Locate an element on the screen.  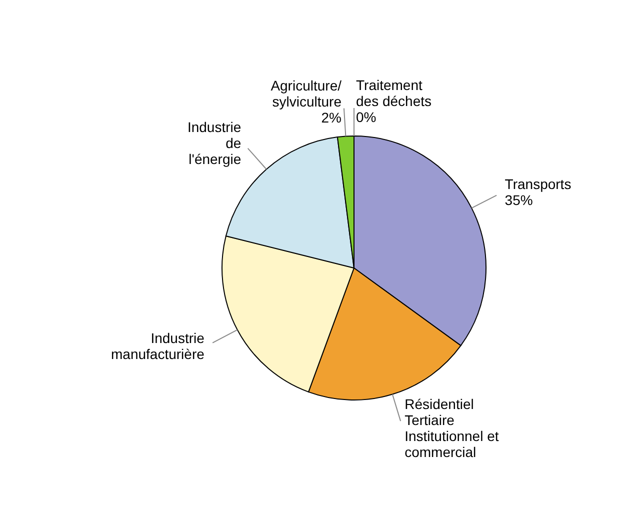
category-label: Traitement des déchets is located at coordinates (394, 93).